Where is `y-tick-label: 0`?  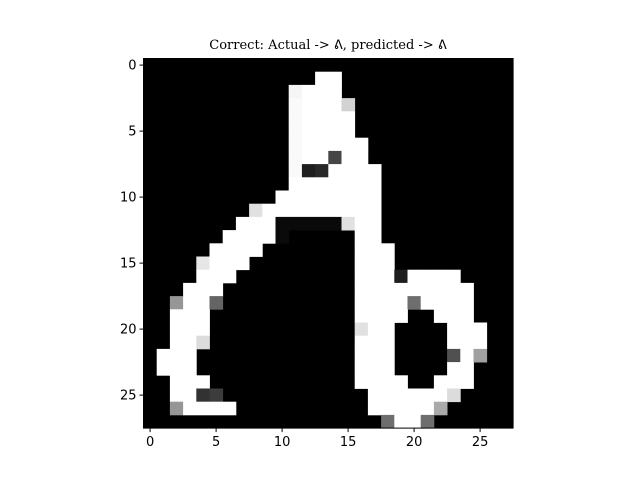
y-tick-label: 0 is located at coordinates (132, 66).